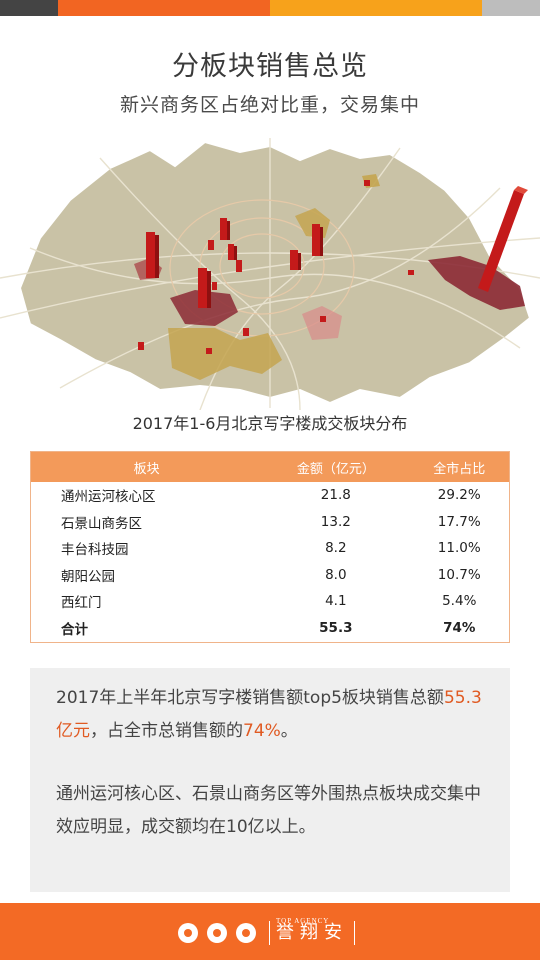 This screenshot has width=540, height=960. I want to click on top-color-bar, so click(270, 8).